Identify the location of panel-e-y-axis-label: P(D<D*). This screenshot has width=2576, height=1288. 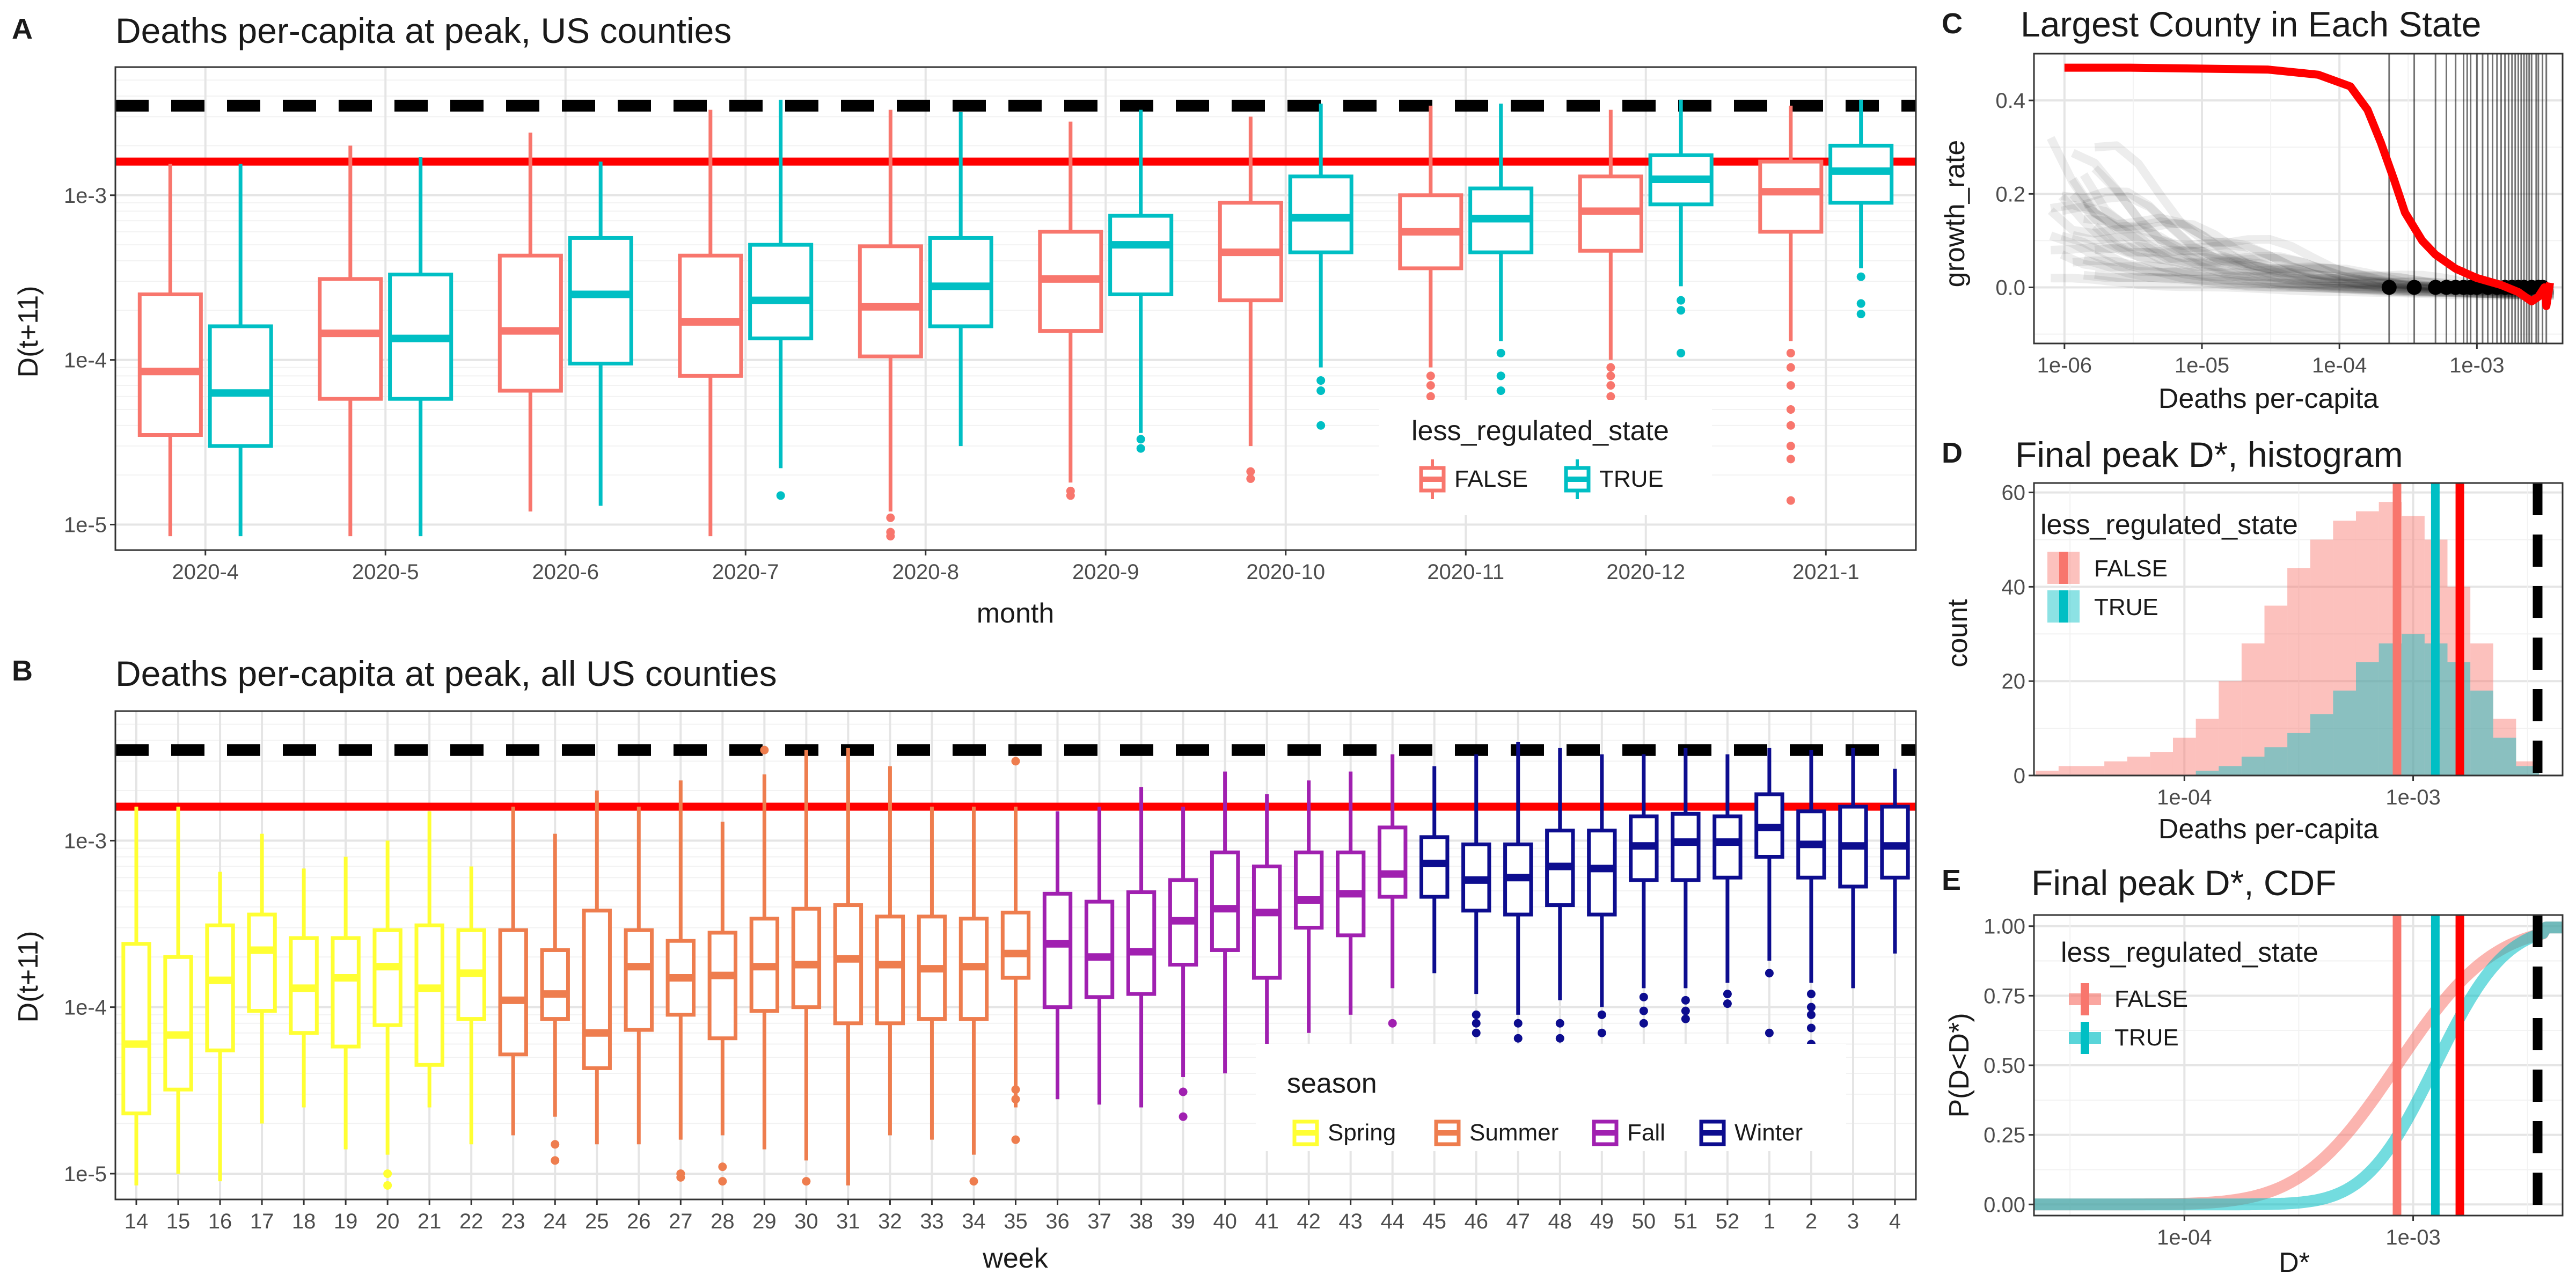
(1959, 1065).